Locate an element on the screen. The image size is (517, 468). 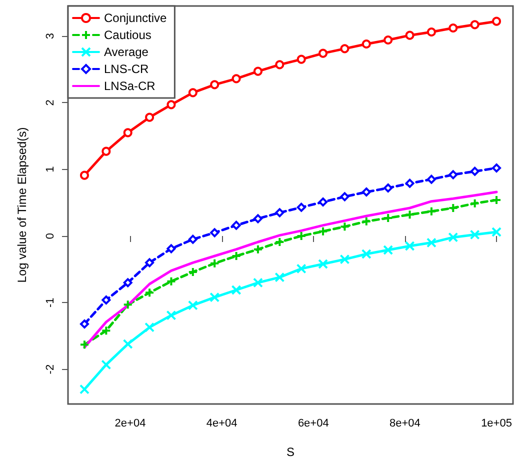
x-tick-label: 6e+04 is located at coordinates (313, 424).